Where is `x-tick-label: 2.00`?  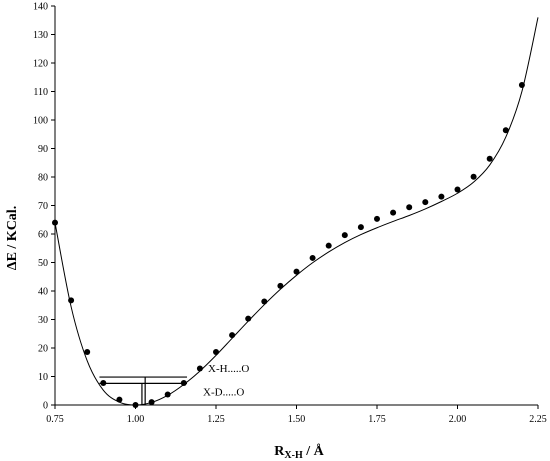
x-tick-label: 2.00 is located at coordinates (458, 419).